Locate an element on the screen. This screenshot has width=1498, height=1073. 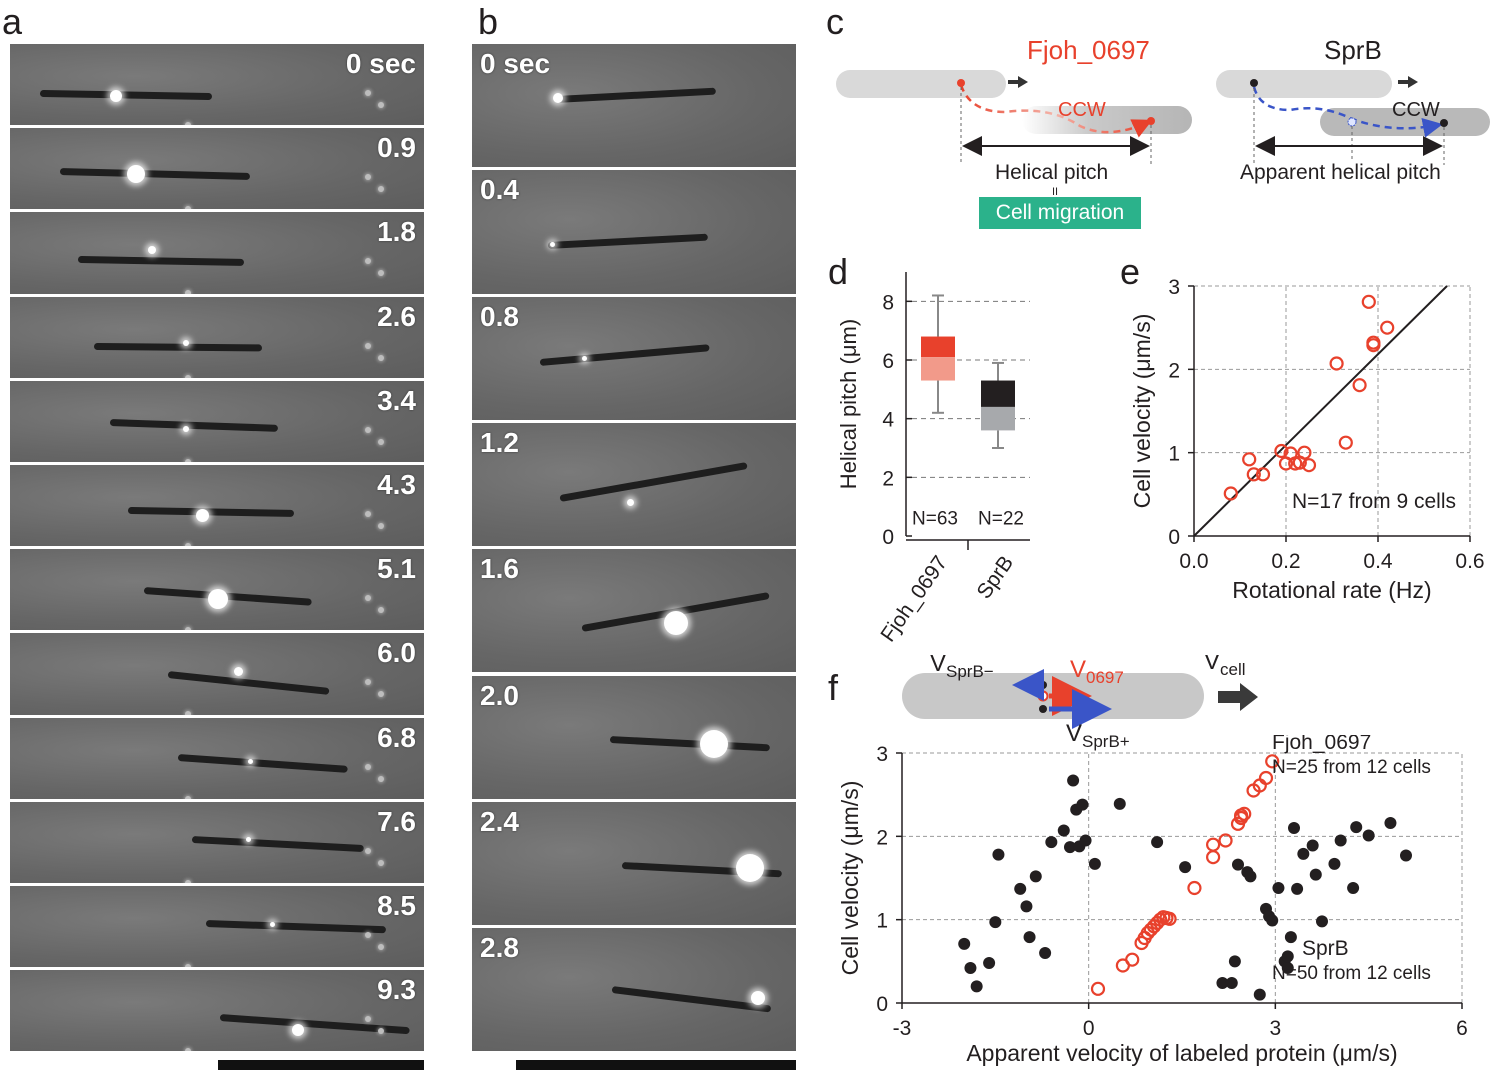
panel-a-frame: 5.1 is located at coordinates (217, 590).